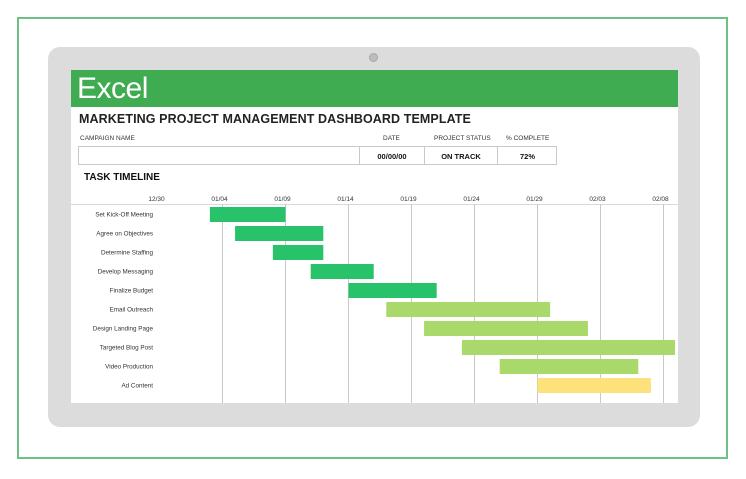 Image resolution: width=746 pixels, height=479 pixels. Describe the element at coordinates (462, 138) in the screenshot. I see `project-status-header: PROJECT STATUS` at that location.